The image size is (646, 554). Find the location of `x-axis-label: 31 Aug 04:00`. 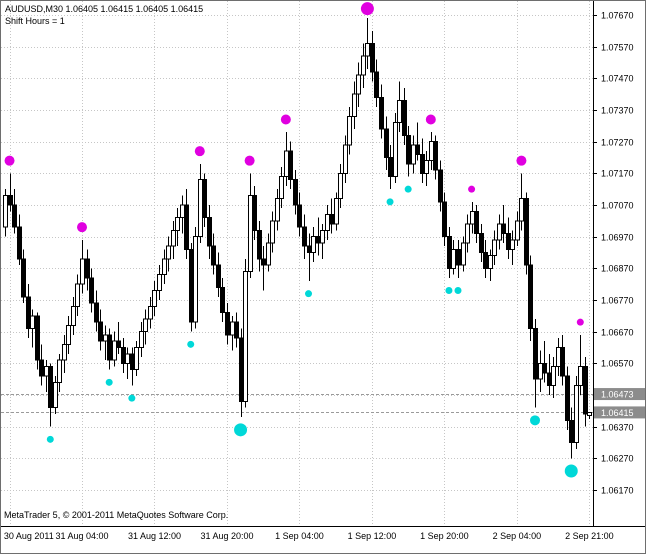

x-axis-label: 31 Aug 04:00 is located at coordinates (81, 536).